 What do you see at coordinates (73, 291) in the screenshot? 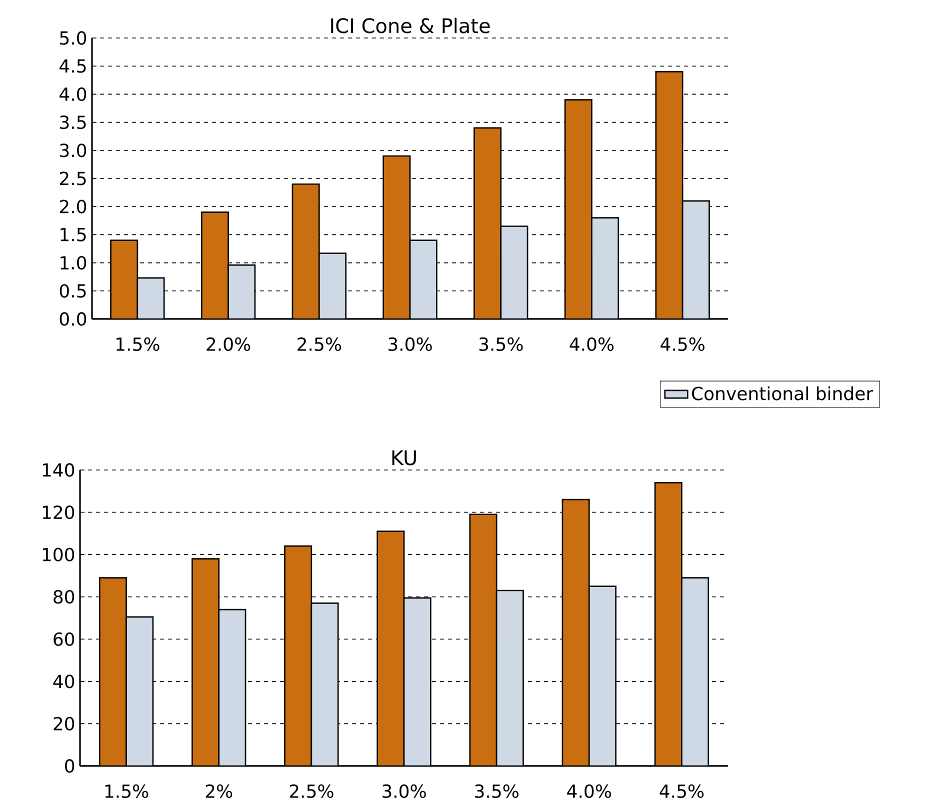
I see `y-tick-label: 0.5` at bounding box center [73, 291].